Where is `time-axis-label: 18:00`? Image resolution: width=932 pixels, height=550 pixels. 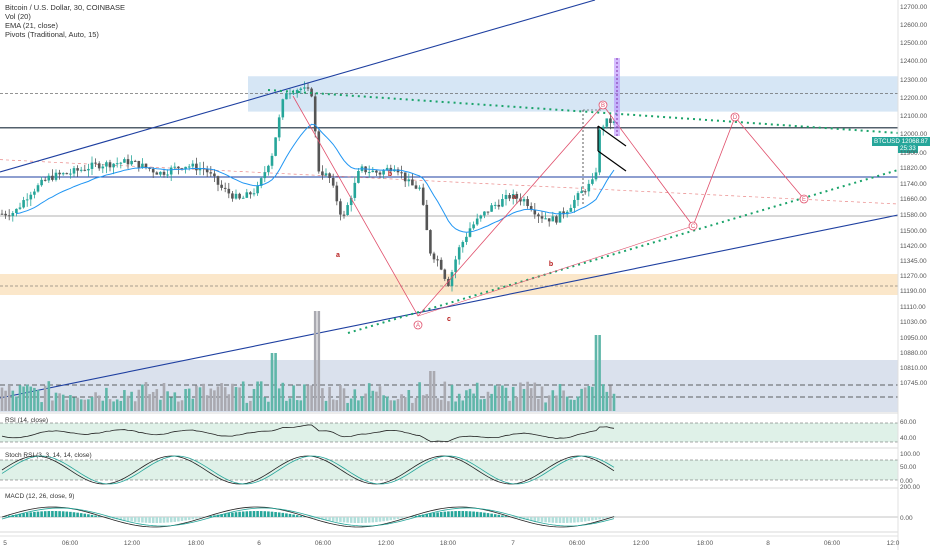 time-axis-label: 18:00 is located at coordinates (705, 543).